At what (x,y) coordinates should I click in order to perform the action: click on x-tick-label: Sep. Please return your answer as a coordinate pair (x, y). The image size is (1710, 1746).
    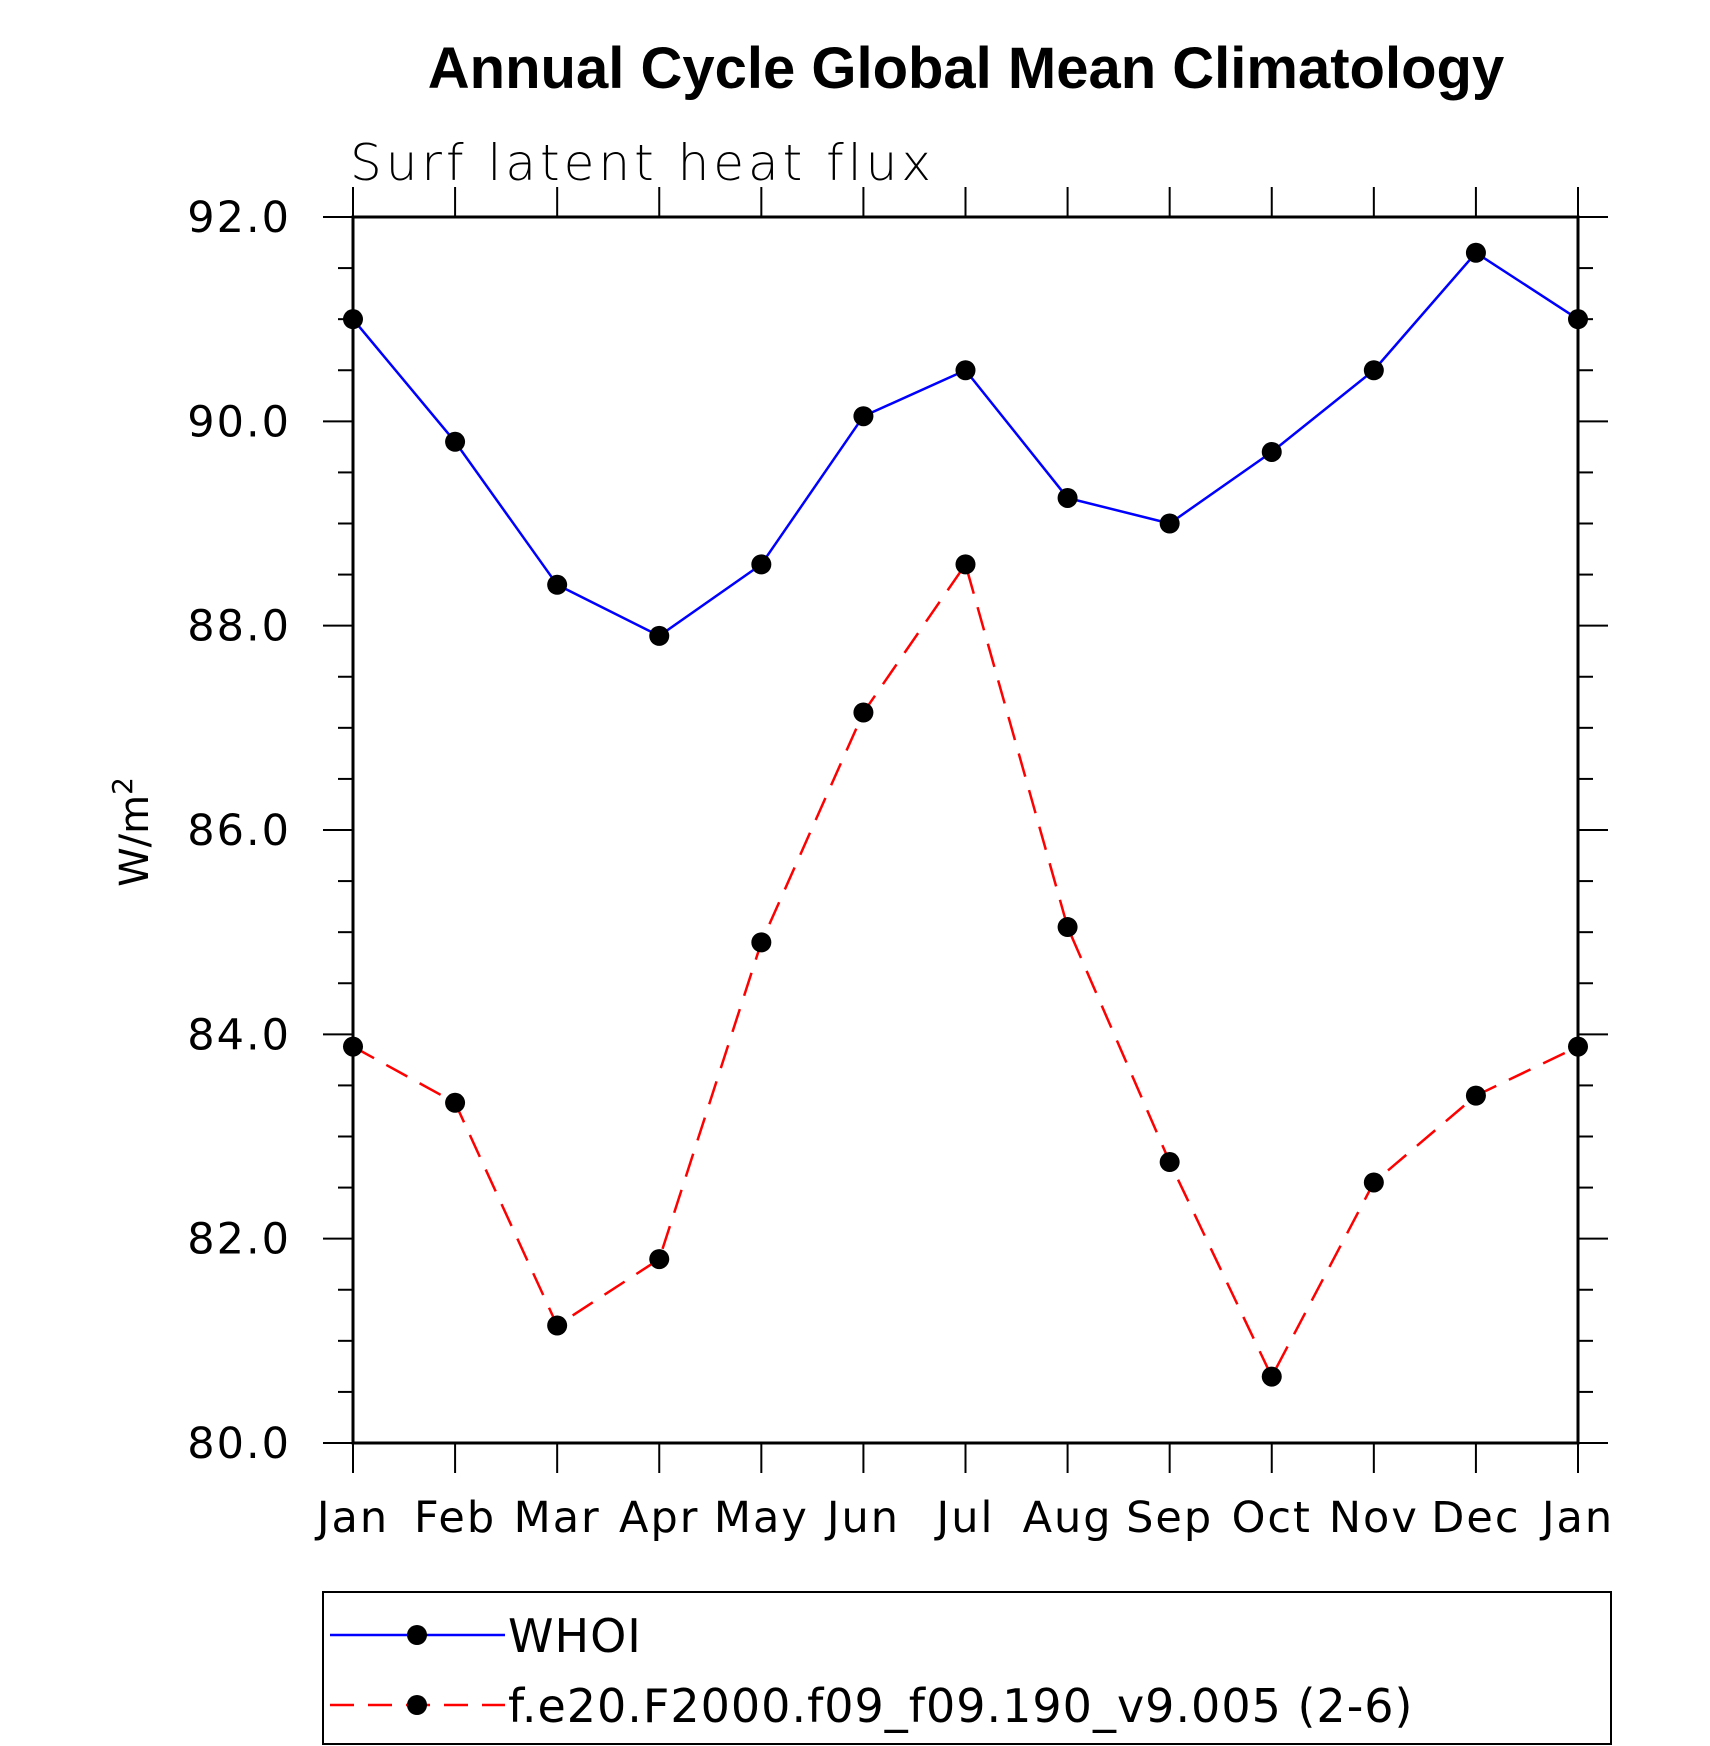
    Looking at the image, I should click on (1169, 1518).